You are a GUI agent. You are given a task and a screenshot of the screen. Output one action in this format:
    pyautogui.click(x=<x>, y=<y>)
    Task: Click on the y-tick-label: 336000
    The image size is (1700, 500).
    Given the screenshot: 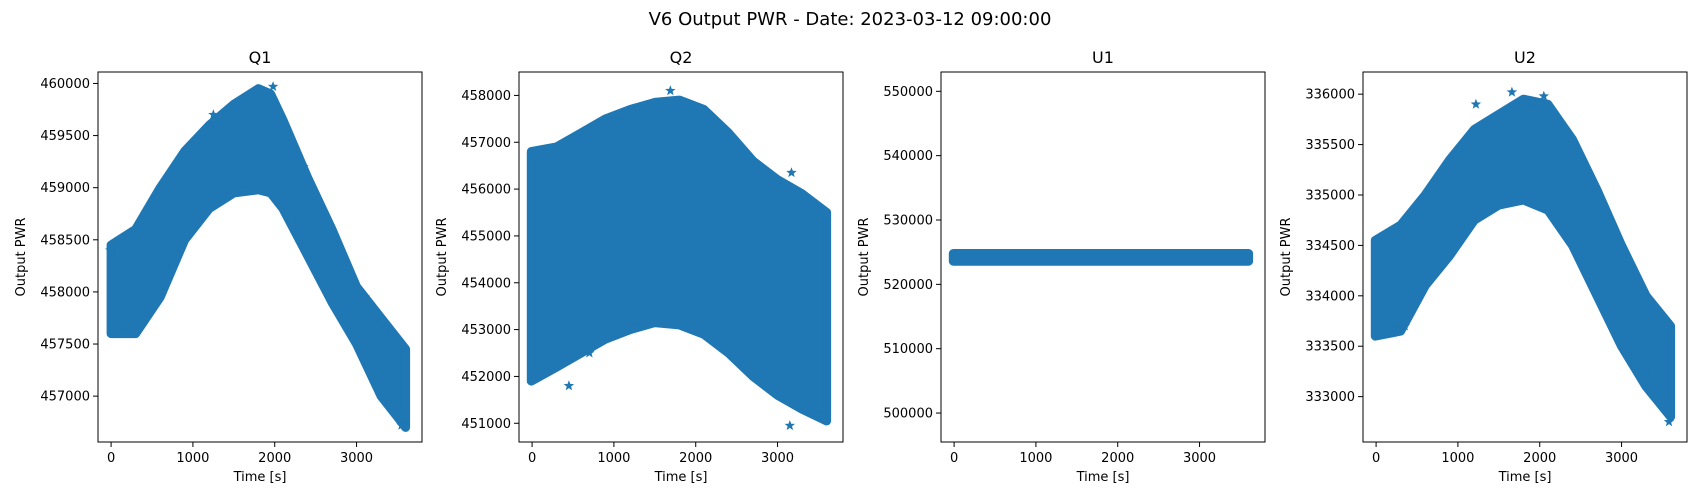 What is the action you would take?
    pyautogui.click(x=1330, y=95)
    